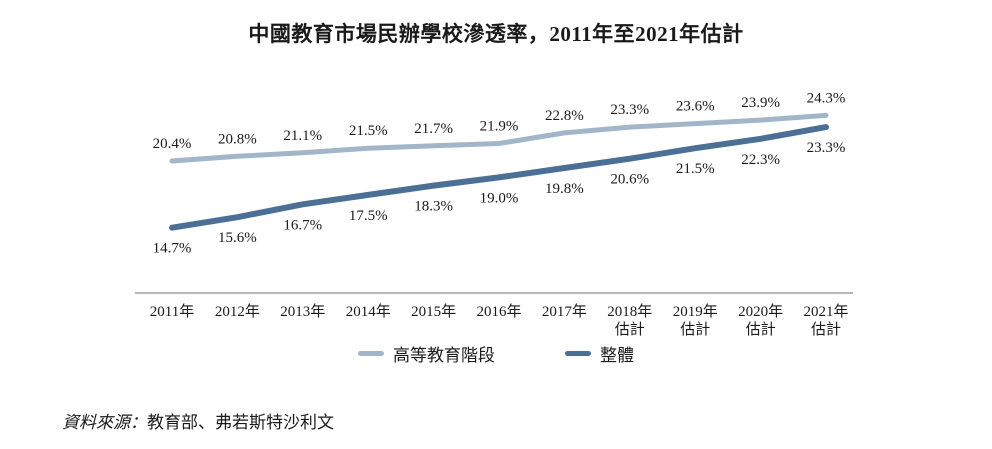  I want to click on data-label: 23.9%, so click(760, 103).